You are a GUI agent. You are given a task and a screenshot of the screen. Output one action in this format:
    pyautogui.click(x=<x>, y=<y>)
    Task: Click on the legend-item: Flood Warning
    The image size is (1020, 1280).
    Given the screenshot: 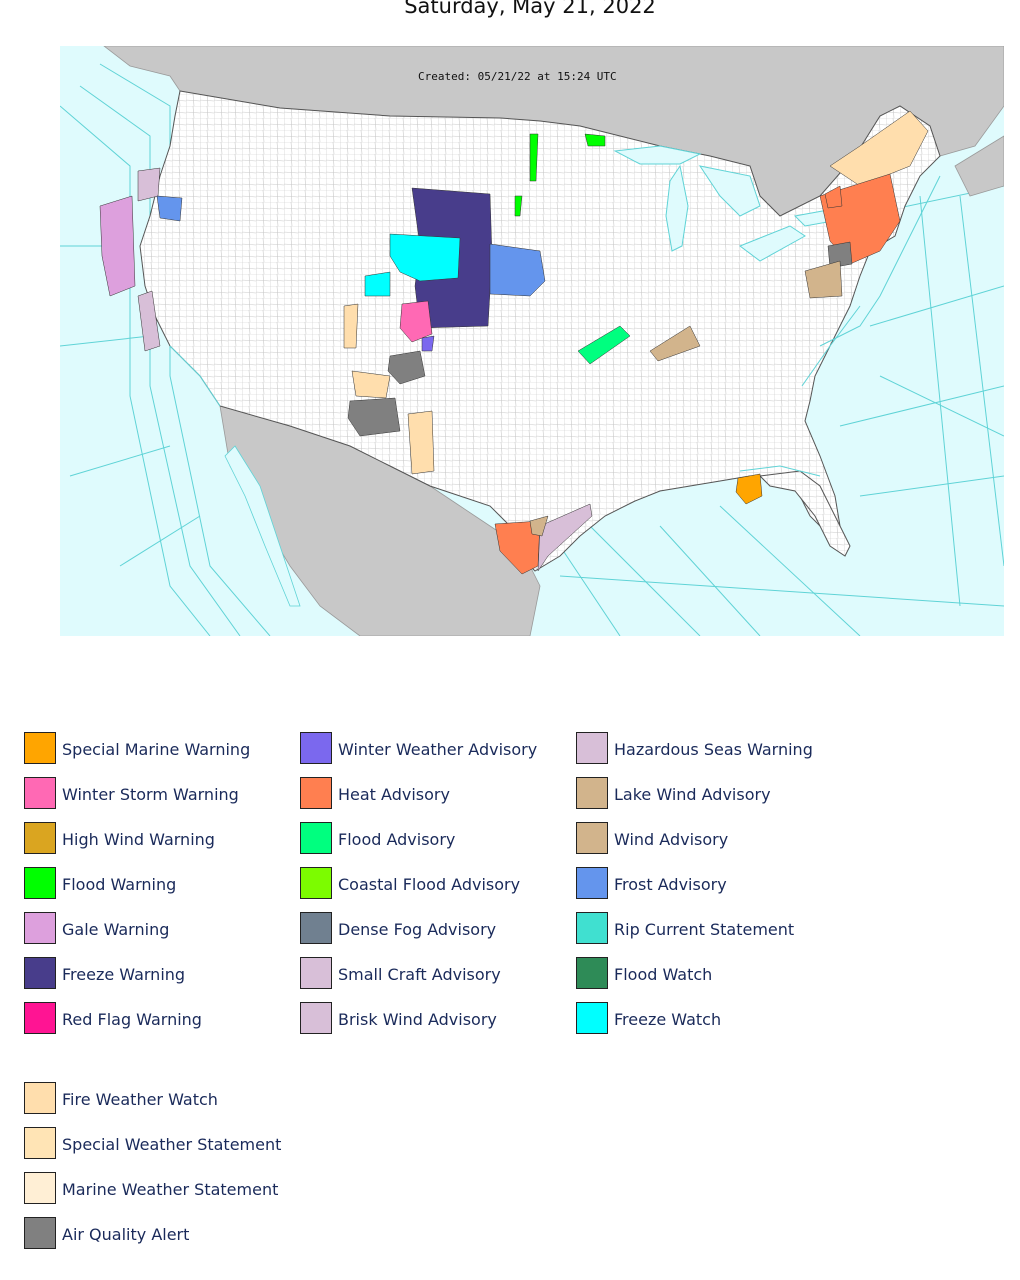 What is the action you would take?
    pyautogui.click(x=154, y=885)
    